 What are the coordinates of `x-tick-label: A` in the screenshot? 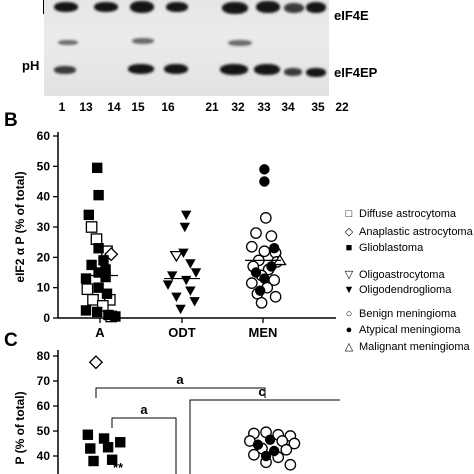 It's located at (100, 332).